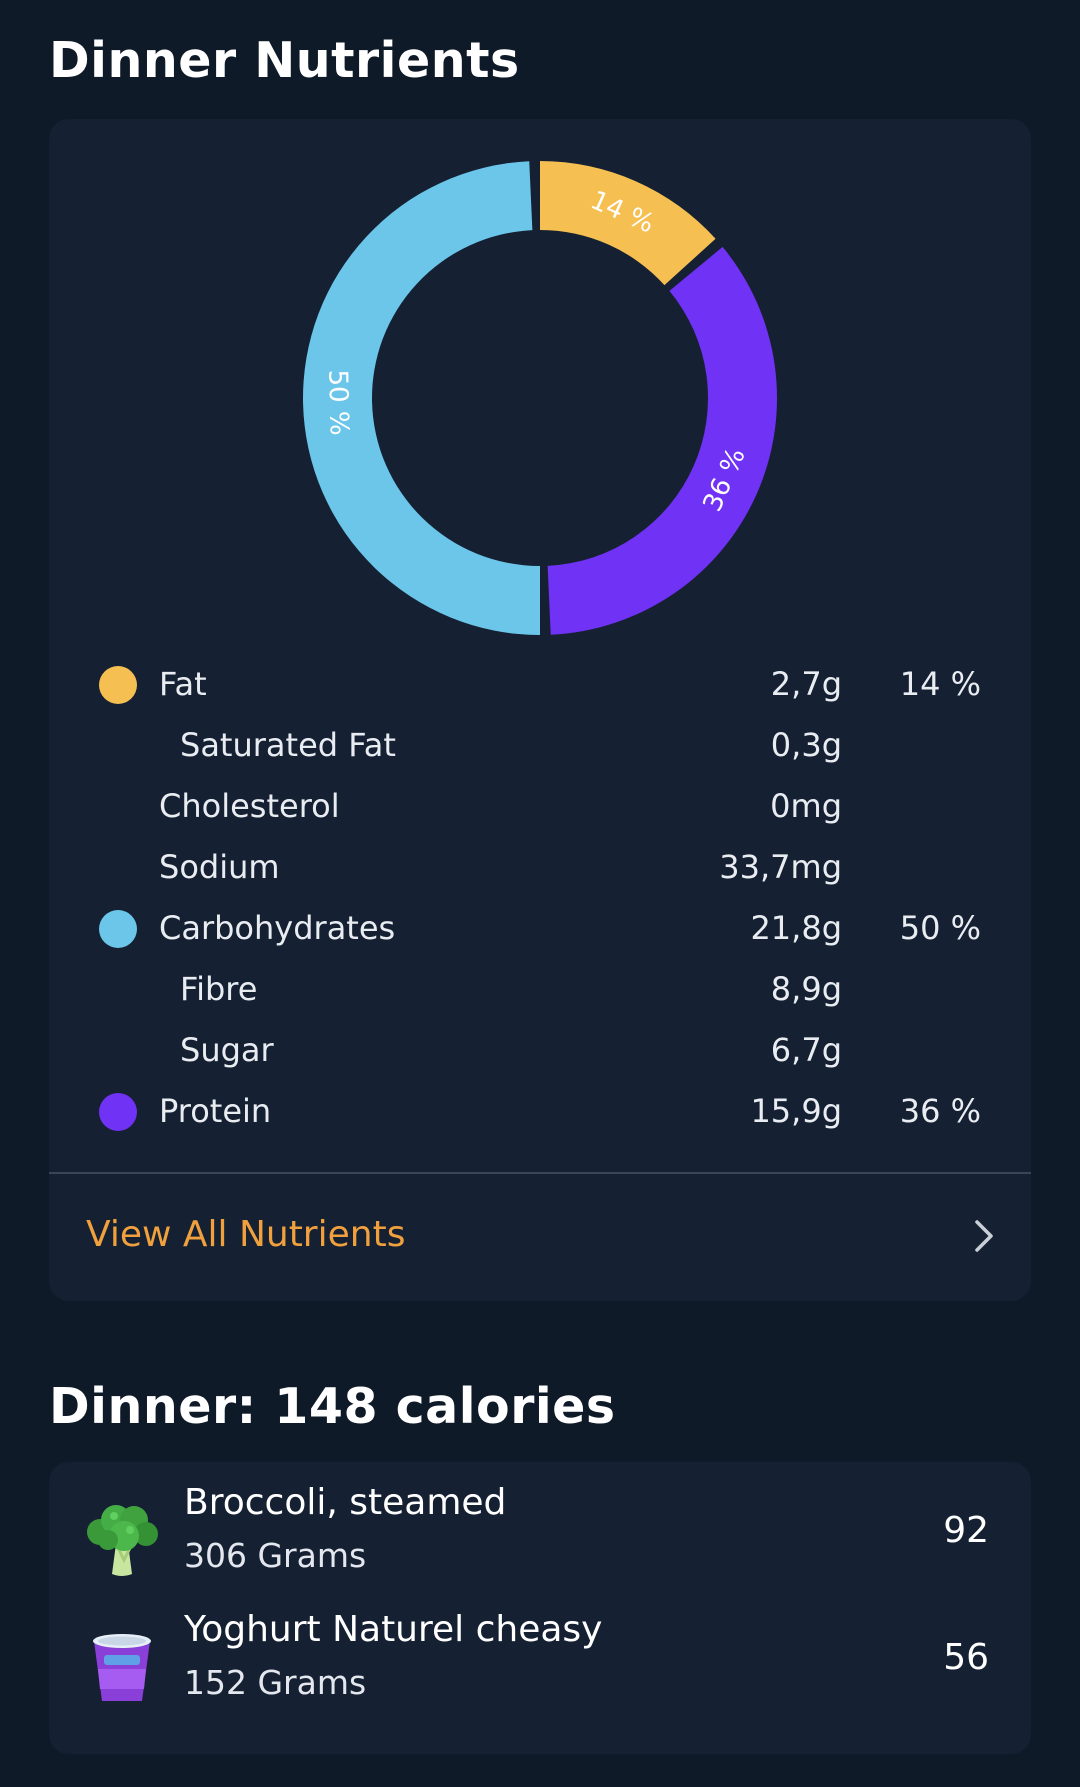 This screenshot has height=1787, width=1080. Describe the element at coordinates (540, 1051) in the screenshot. I see `nutrient-row-sugar: Sugar 6,7g` at that location.